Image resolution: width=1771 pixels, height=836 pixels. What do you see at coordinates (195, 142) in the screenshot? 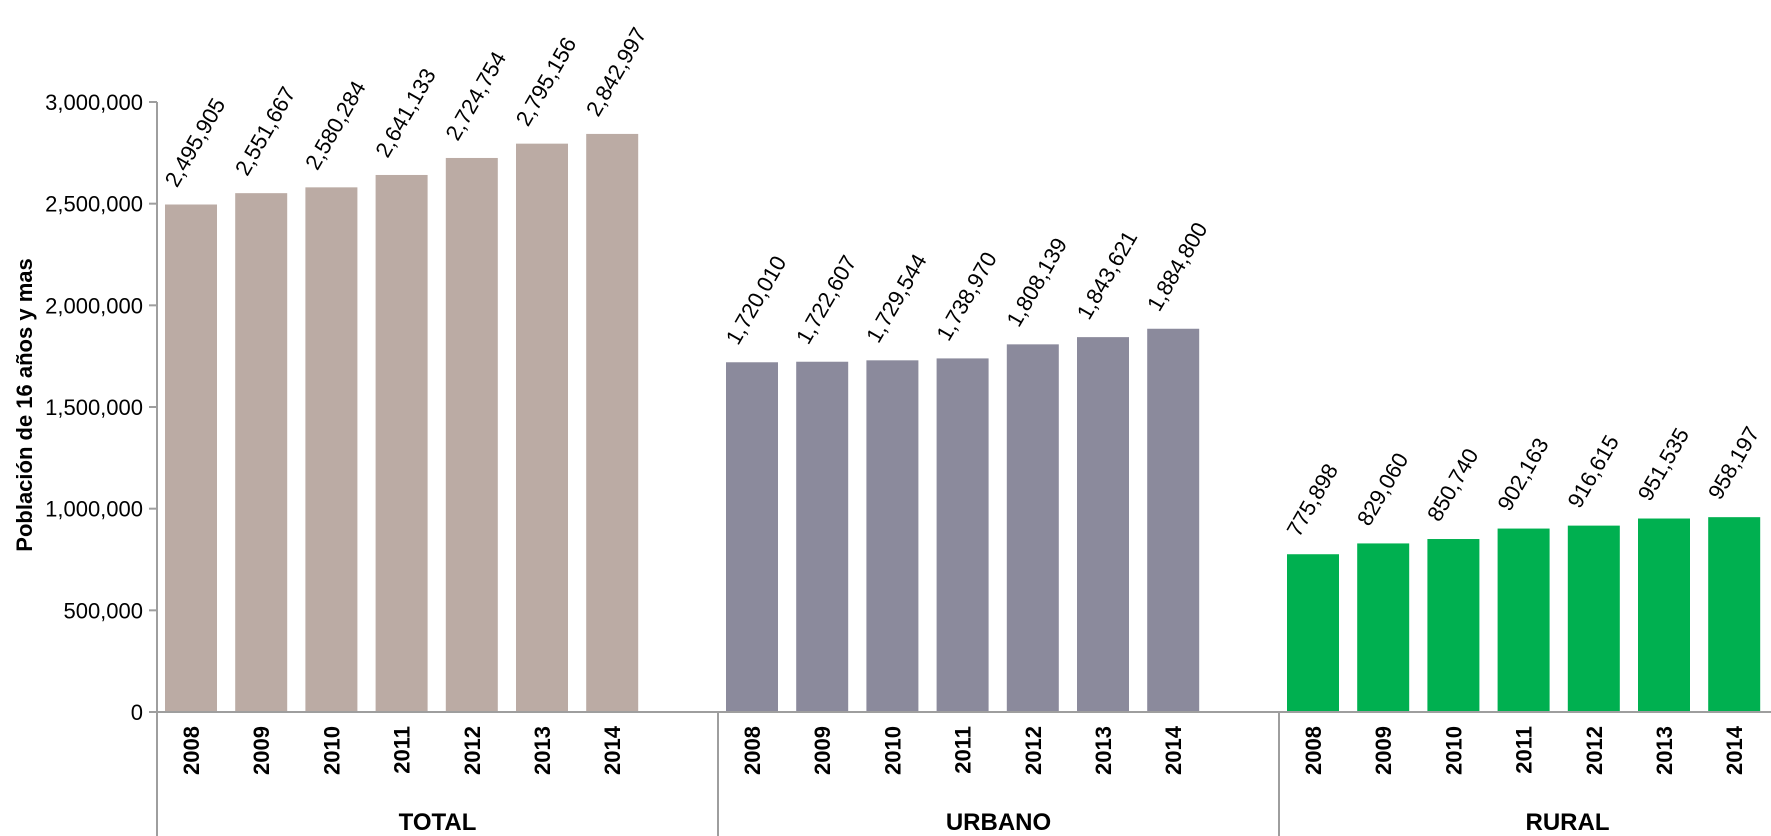
I see `data-label: 2,495,905` at bounding box center [195, 142].